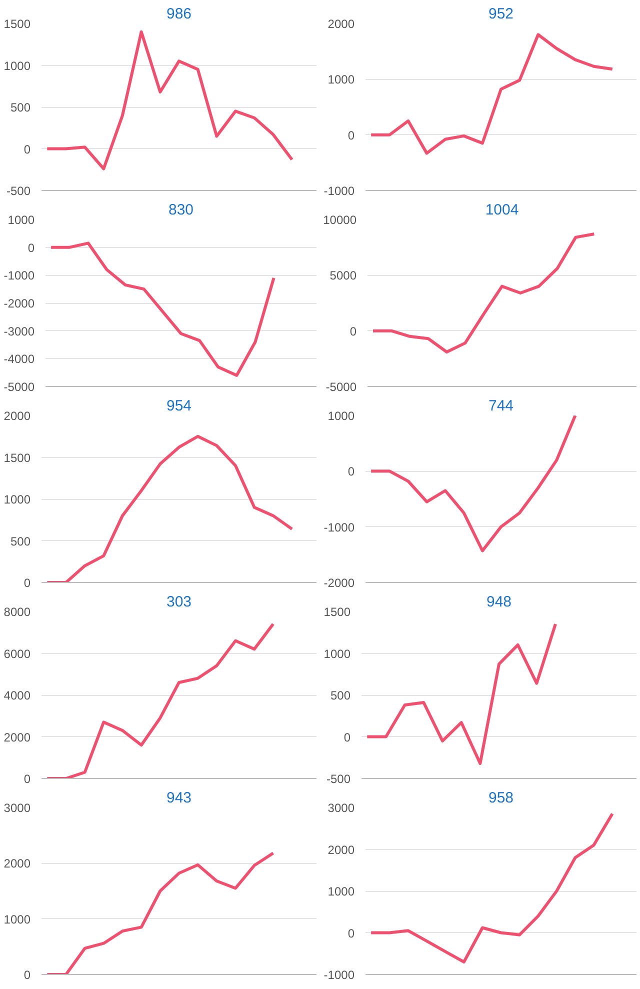  I want to click on chart-title: 1004, so click(502, 210).